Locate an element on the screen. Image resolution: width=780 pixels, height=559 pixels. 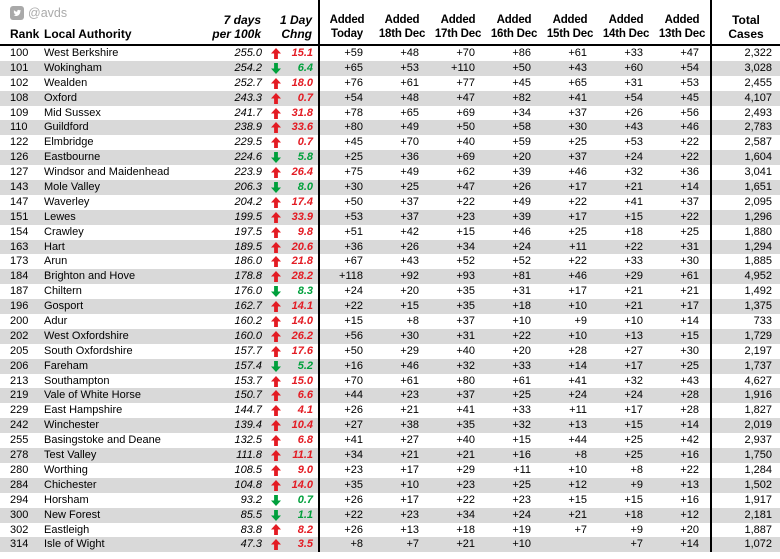
change-cell: 17.6 is located at coordinates (302, 350).